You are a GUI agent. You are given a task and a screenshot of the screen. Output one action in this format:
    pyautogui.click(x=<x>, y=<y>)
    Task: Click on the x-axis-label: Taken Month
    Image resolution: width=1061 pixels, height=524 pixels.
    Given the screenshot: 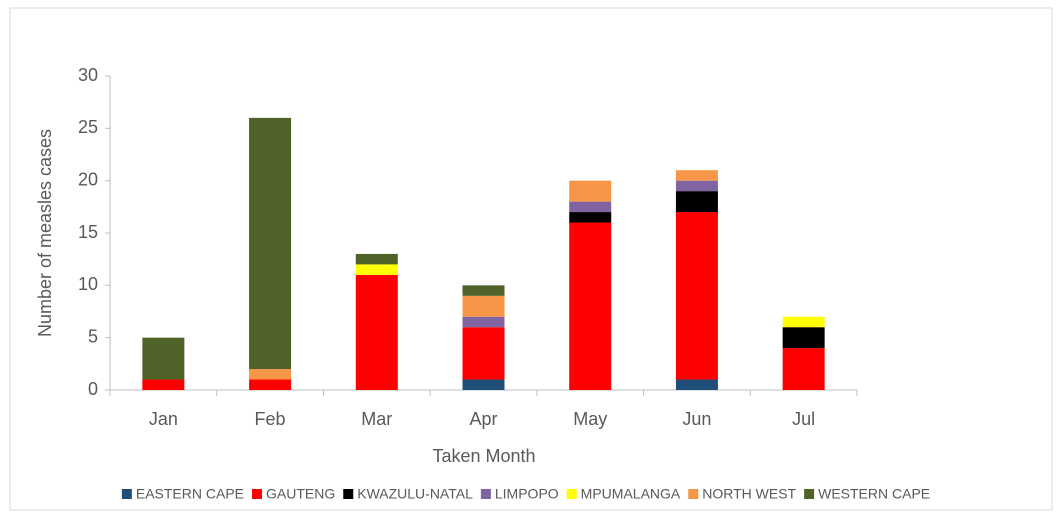 What is the action you would take?
    pyautogui.click(x=483, y=456)
    